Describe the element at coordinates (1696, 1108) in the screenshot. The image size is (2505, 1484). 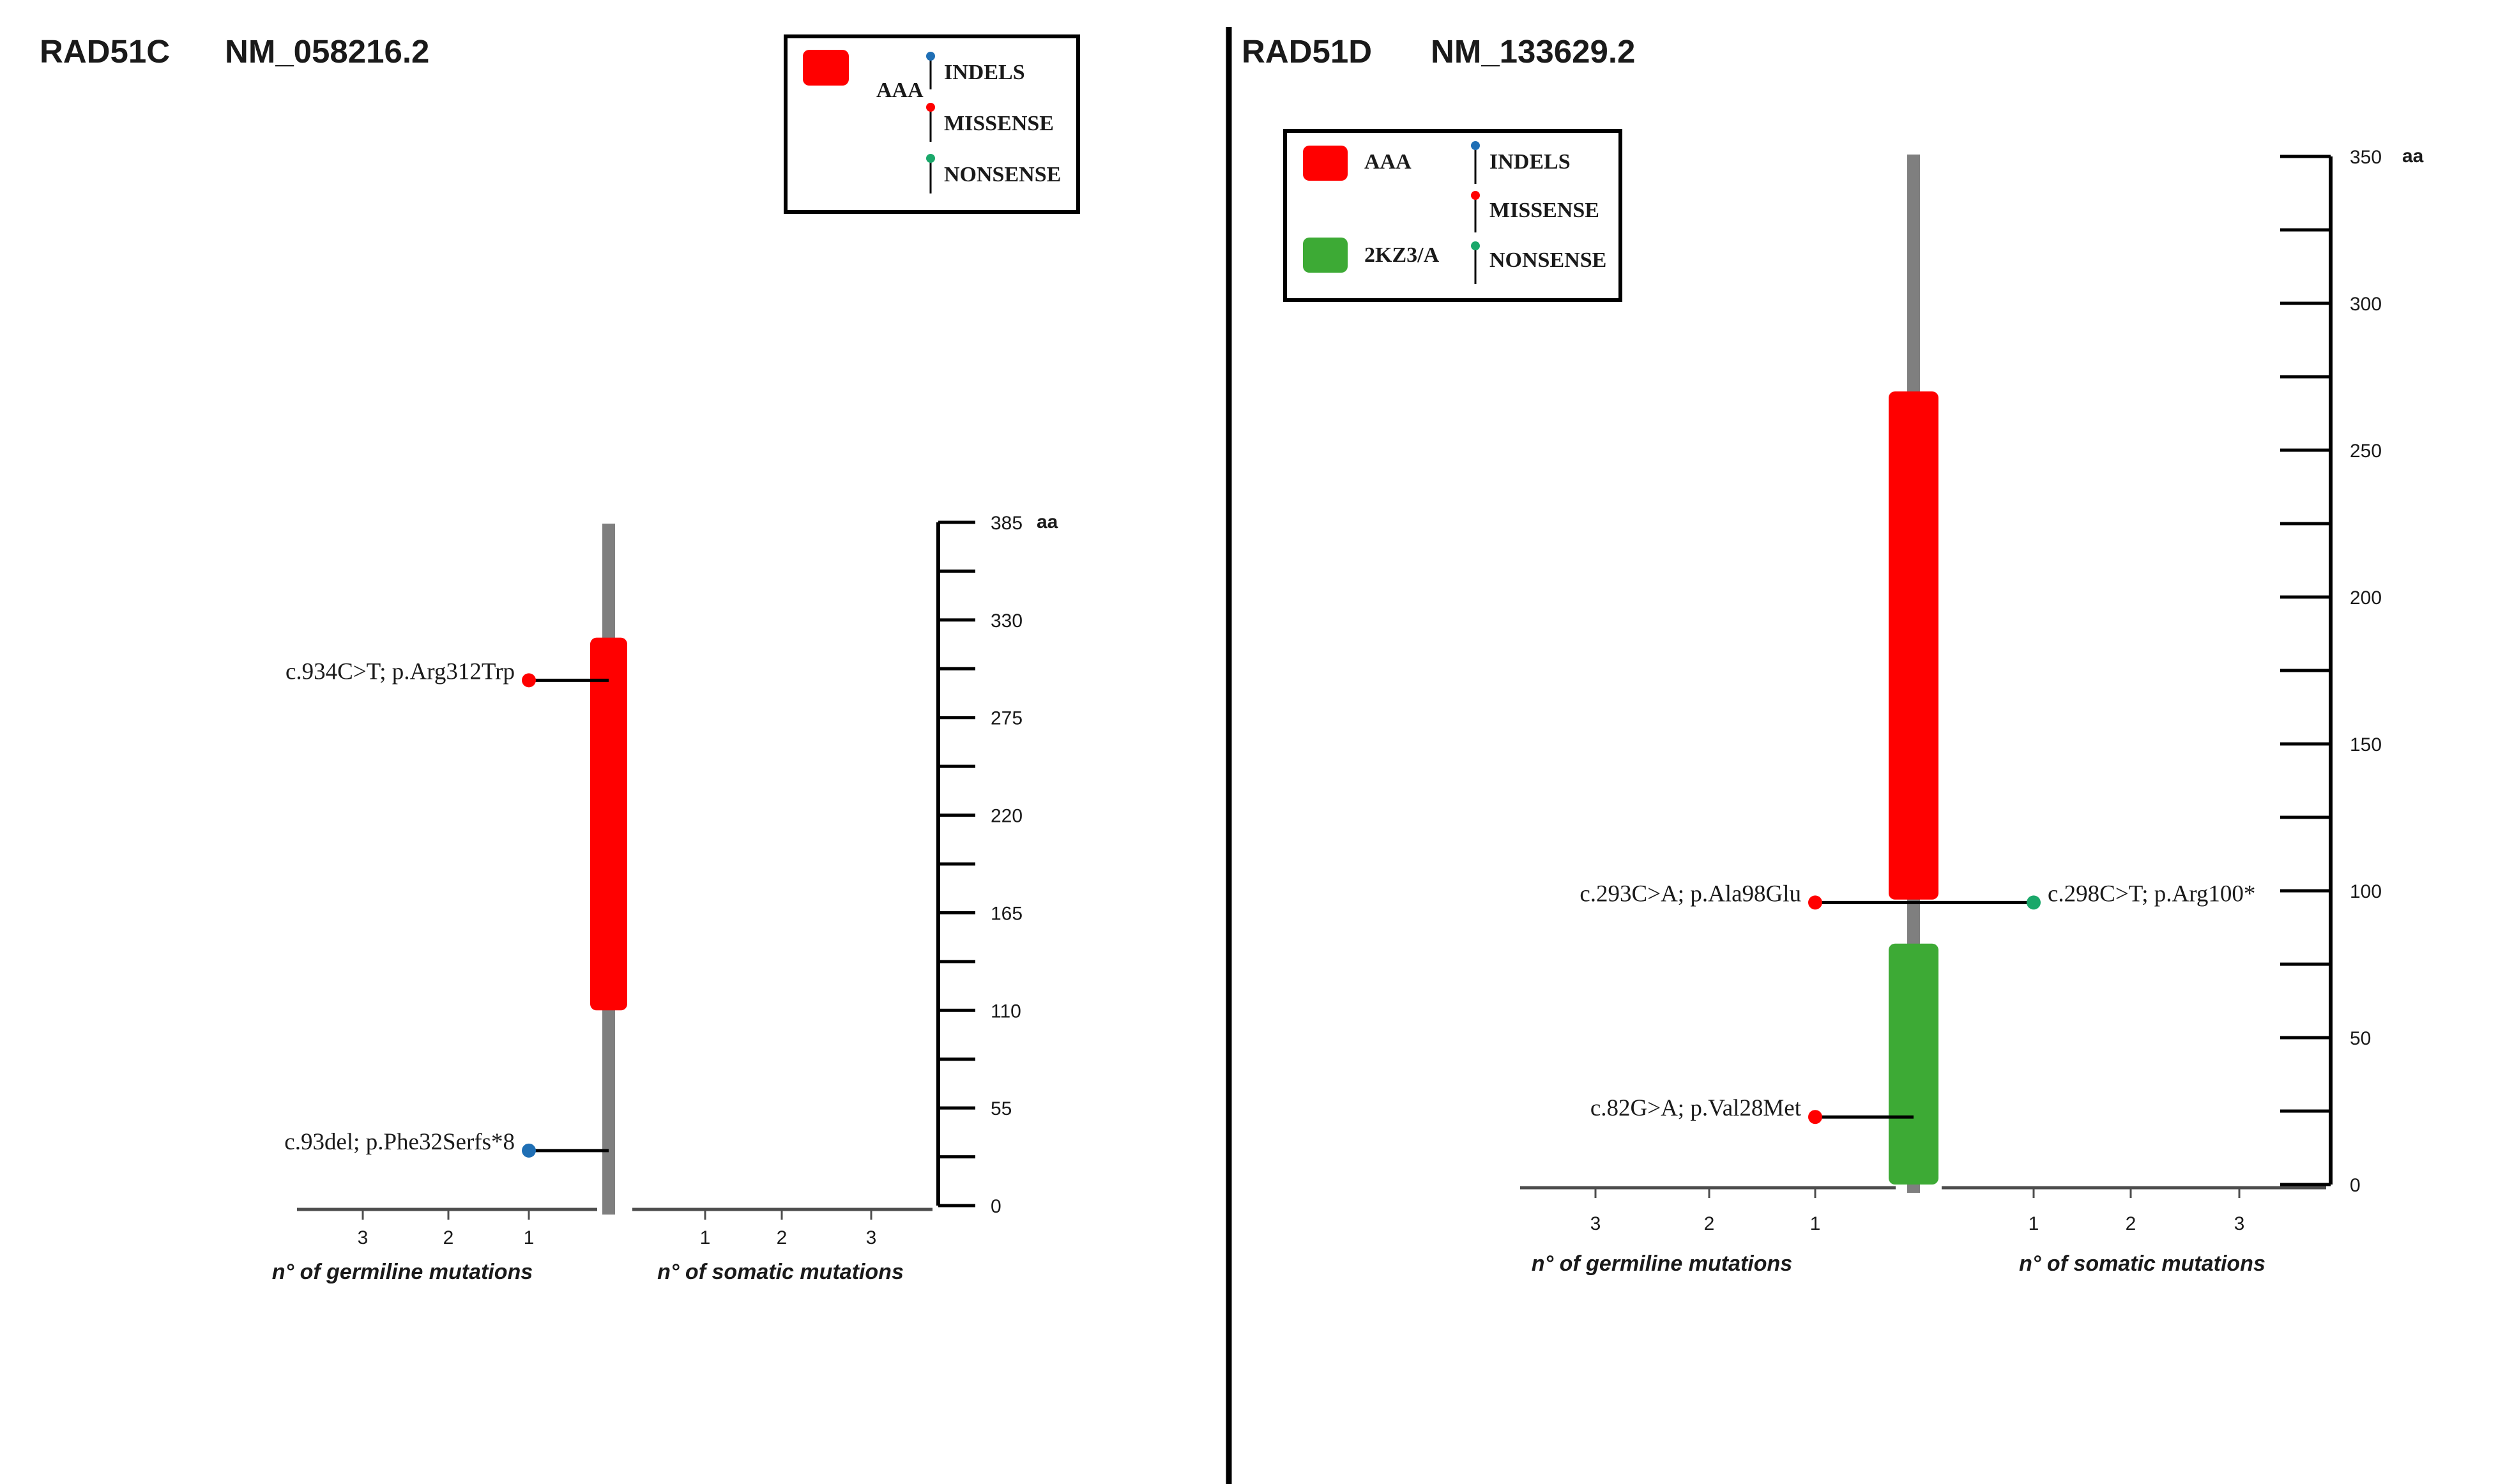
I see `mutation-label: c.82G>A; p.Val28Met` at that location.